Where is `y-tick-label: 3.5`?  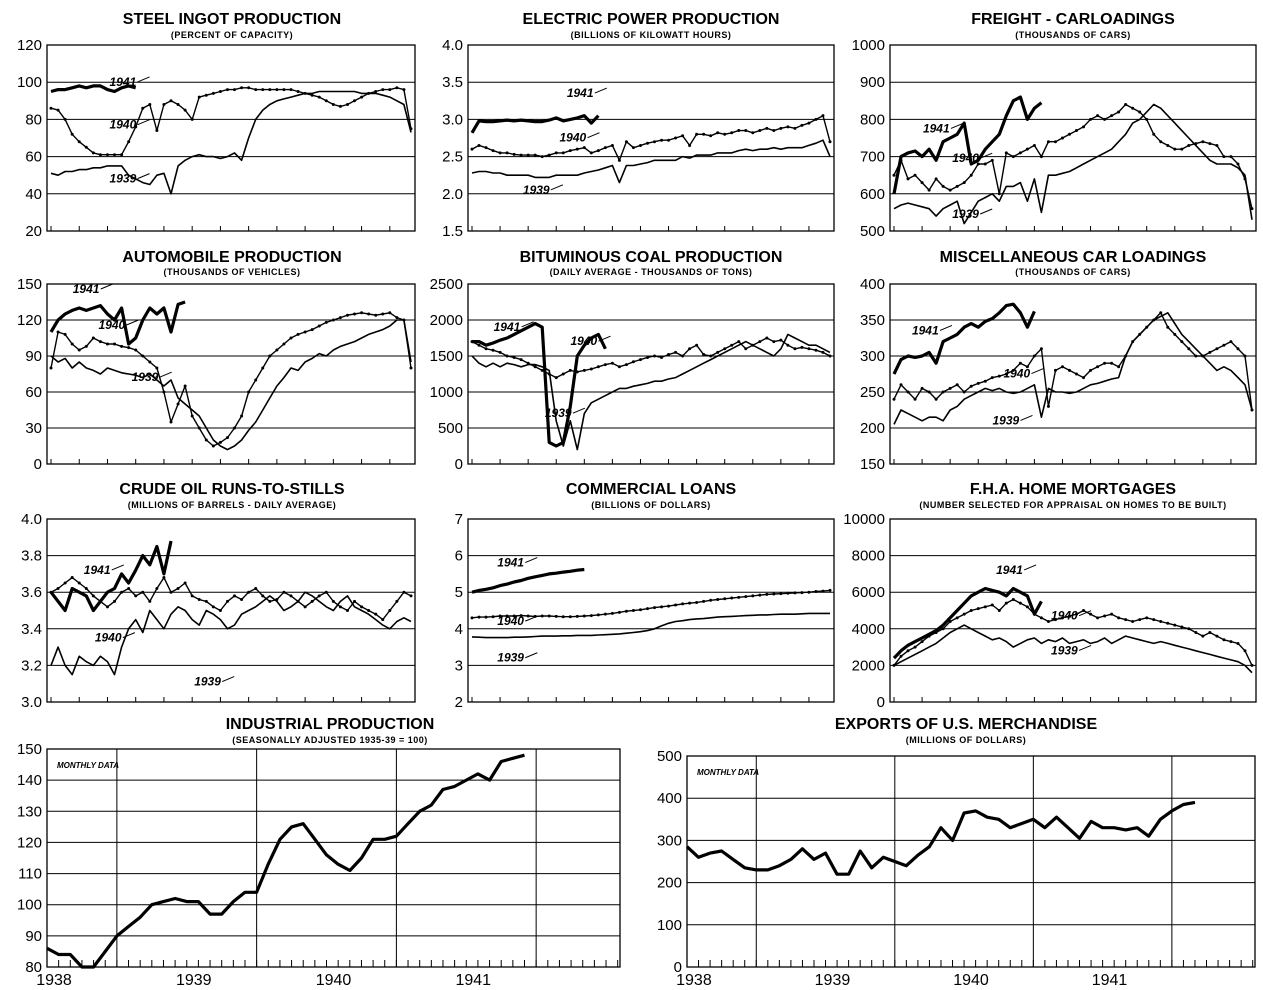
y-tick-label: 3.5 is located at coordinates (452, 82).